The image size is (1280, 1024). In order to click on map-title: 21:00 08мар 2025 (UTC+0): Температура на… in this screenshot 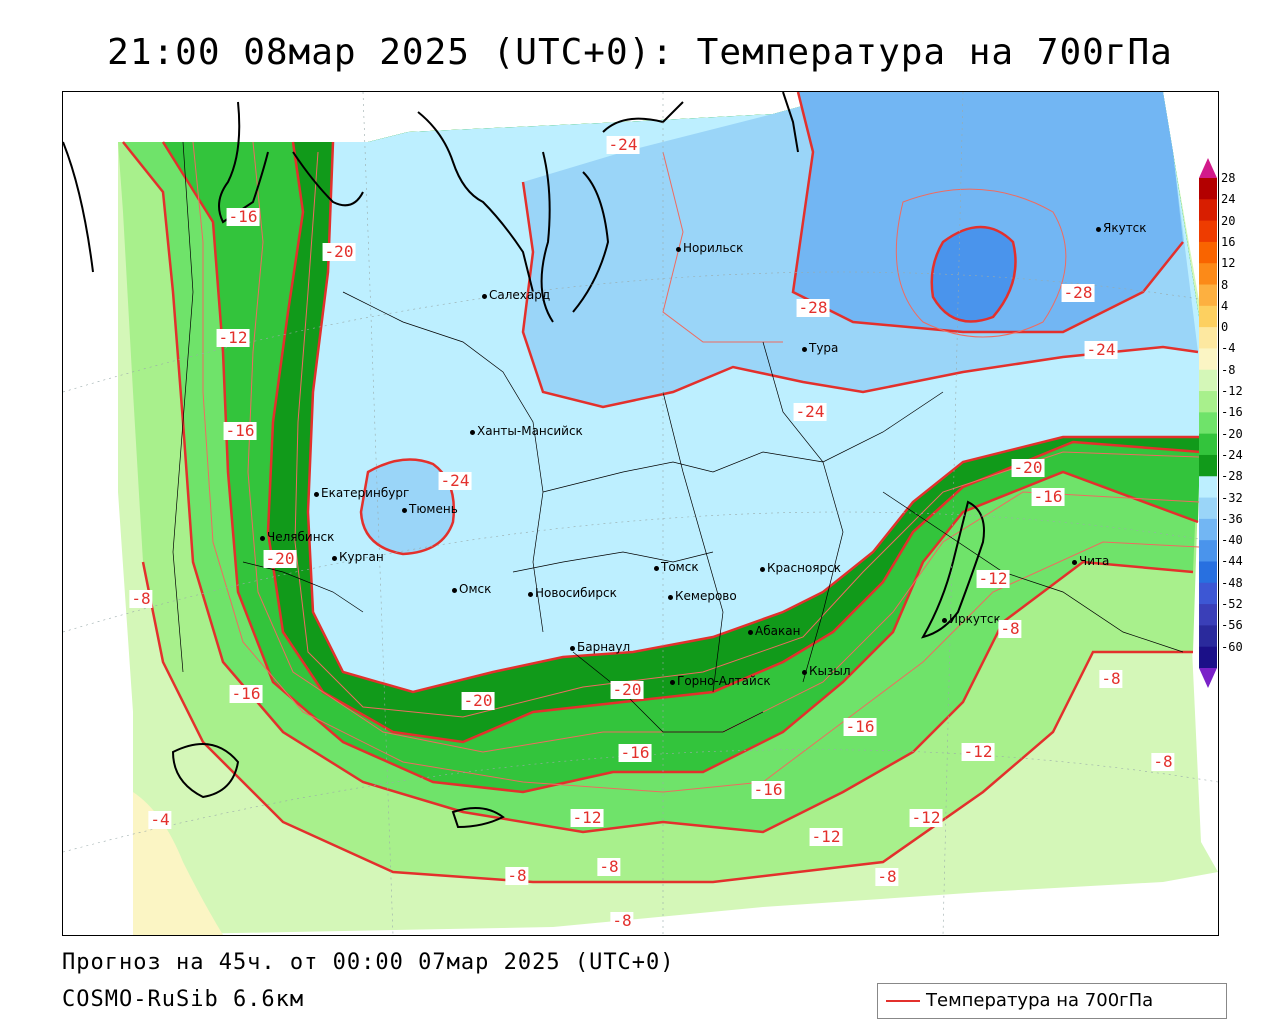, I will do `click(640, 52)`.